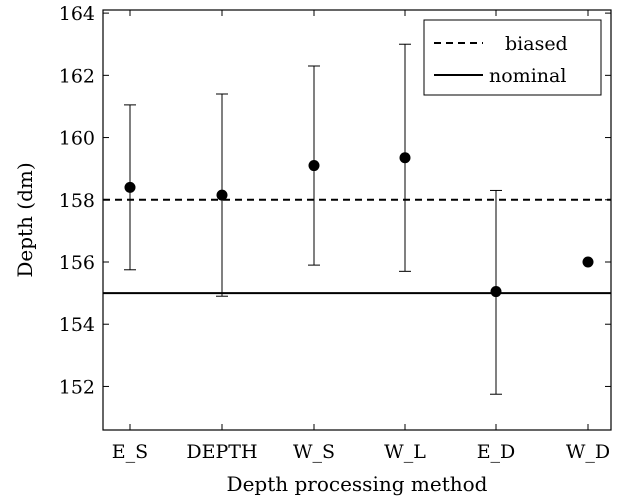  Describe the element at coordinates (77, 387) in the screenshot. I see `y-tick-label: 152` at that location.